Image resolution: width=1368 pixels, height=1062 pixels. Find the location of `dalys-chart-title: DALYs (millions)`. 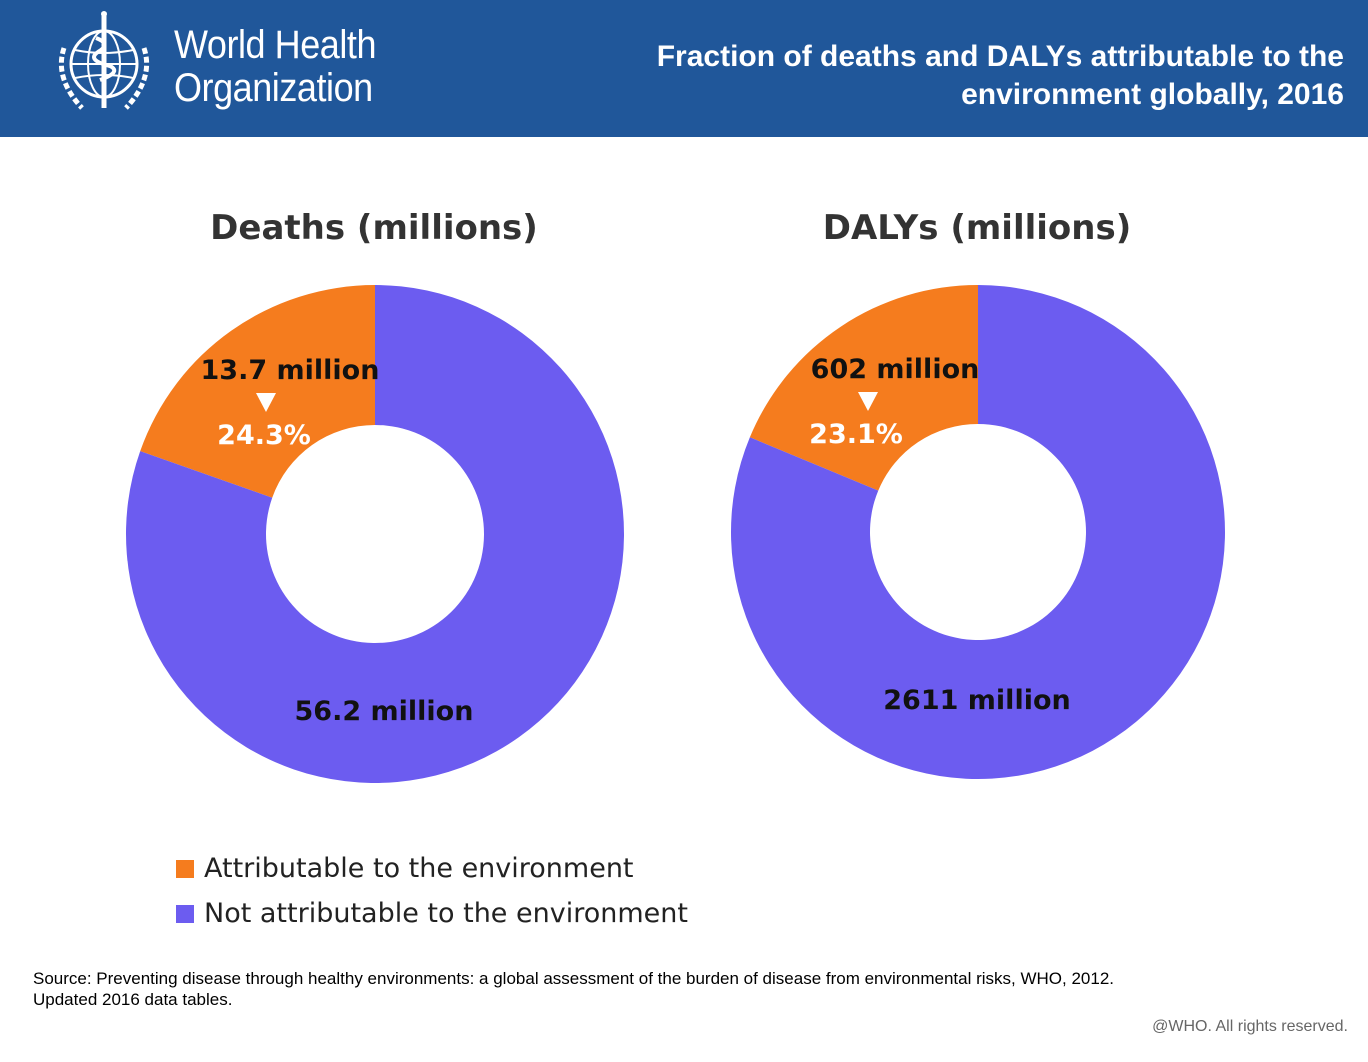

dalys-chart-title: DALYs (millions) is located at coordinates (977, 228).